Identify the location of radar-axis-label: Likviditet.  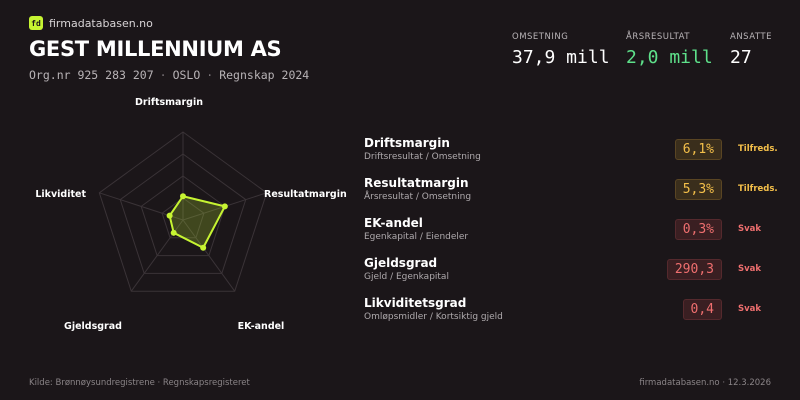
(60, 194).